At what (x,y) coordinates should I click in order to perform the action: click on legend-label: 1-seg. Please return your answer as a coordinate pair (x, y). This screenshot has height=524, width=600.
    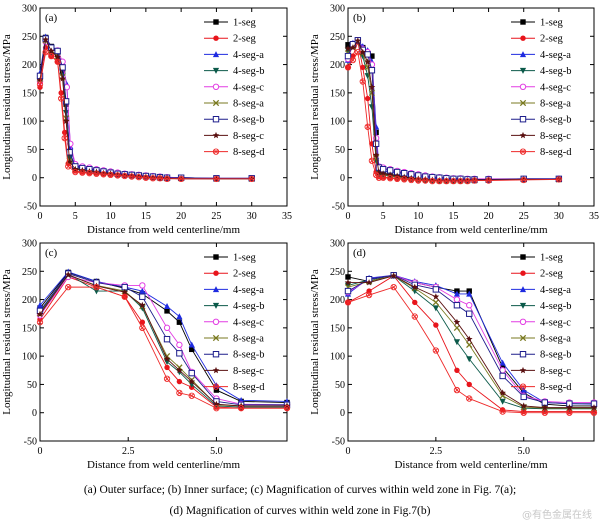
    Looking at the image, I should click on (551, 258).